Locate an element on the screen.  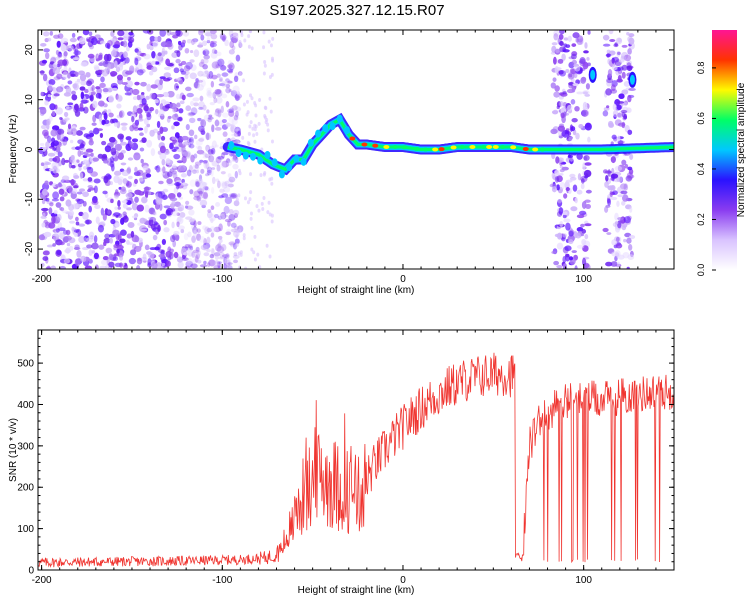
snr-xlabel: Height of straight line (km) is located at coordinates (356, 590).